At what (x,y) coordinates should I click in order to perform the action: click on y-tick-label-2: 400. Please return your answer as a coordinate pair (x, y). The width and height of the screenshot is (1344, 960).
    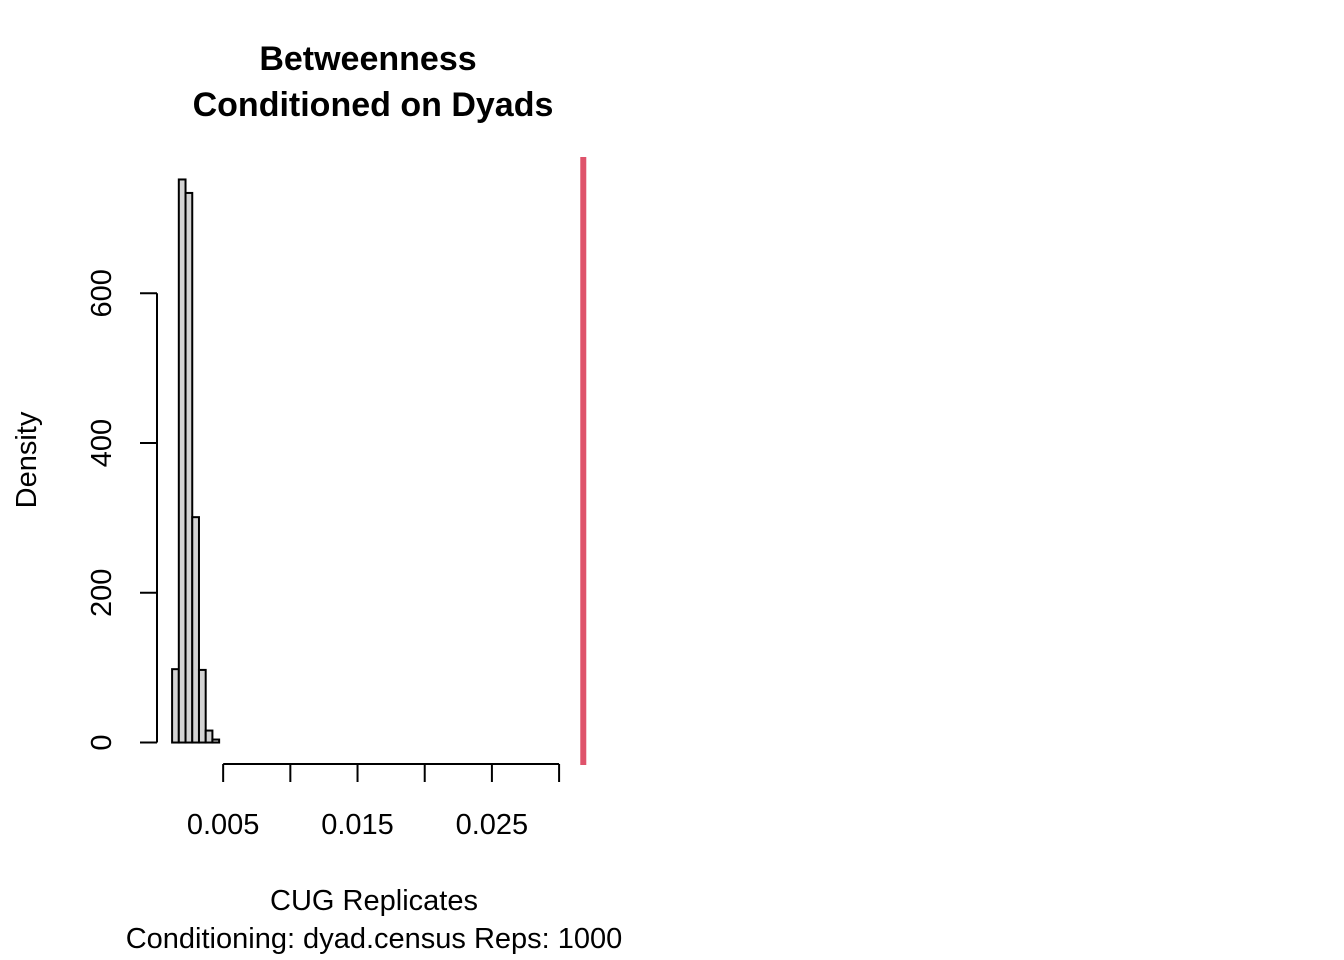
    Looking at the image, I should click on (102, 443).